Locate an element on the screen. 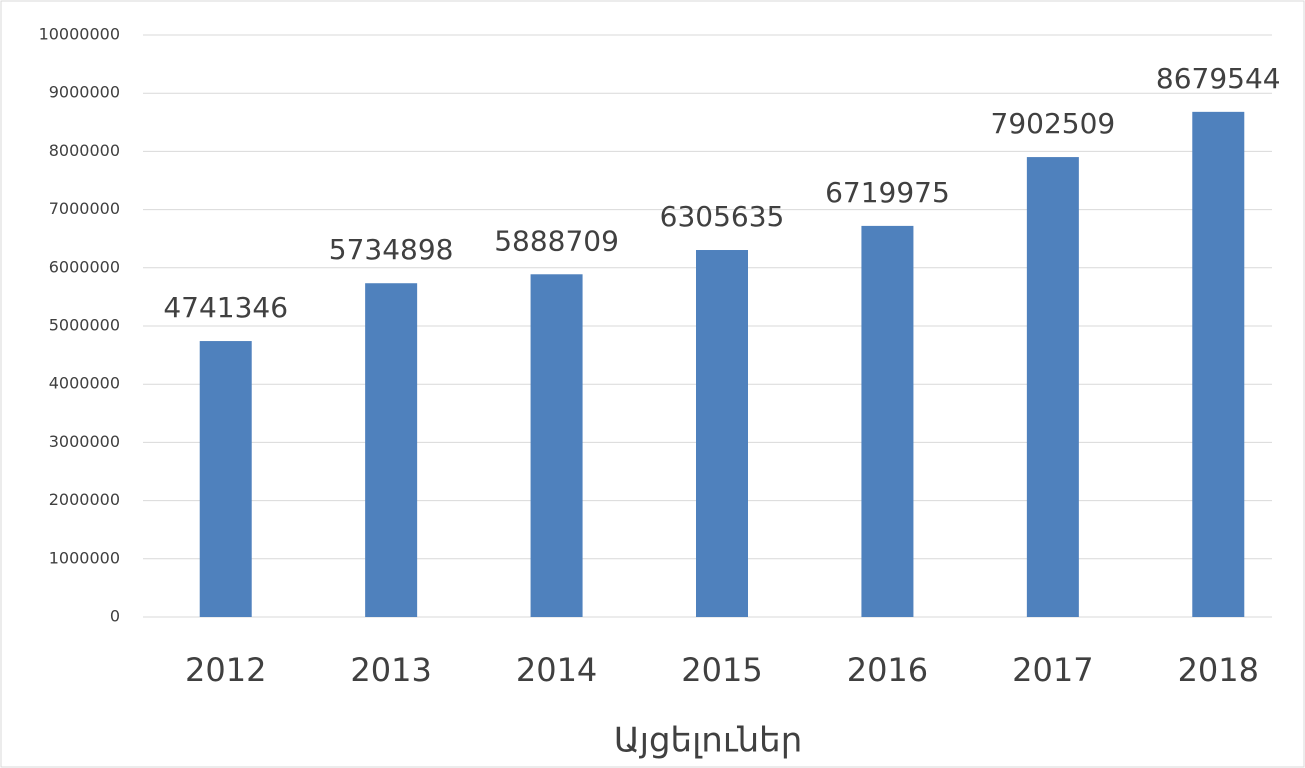 This screenshot has height=768, width=1305. data-label: 8679544 is located at coordinates (1218, 78).